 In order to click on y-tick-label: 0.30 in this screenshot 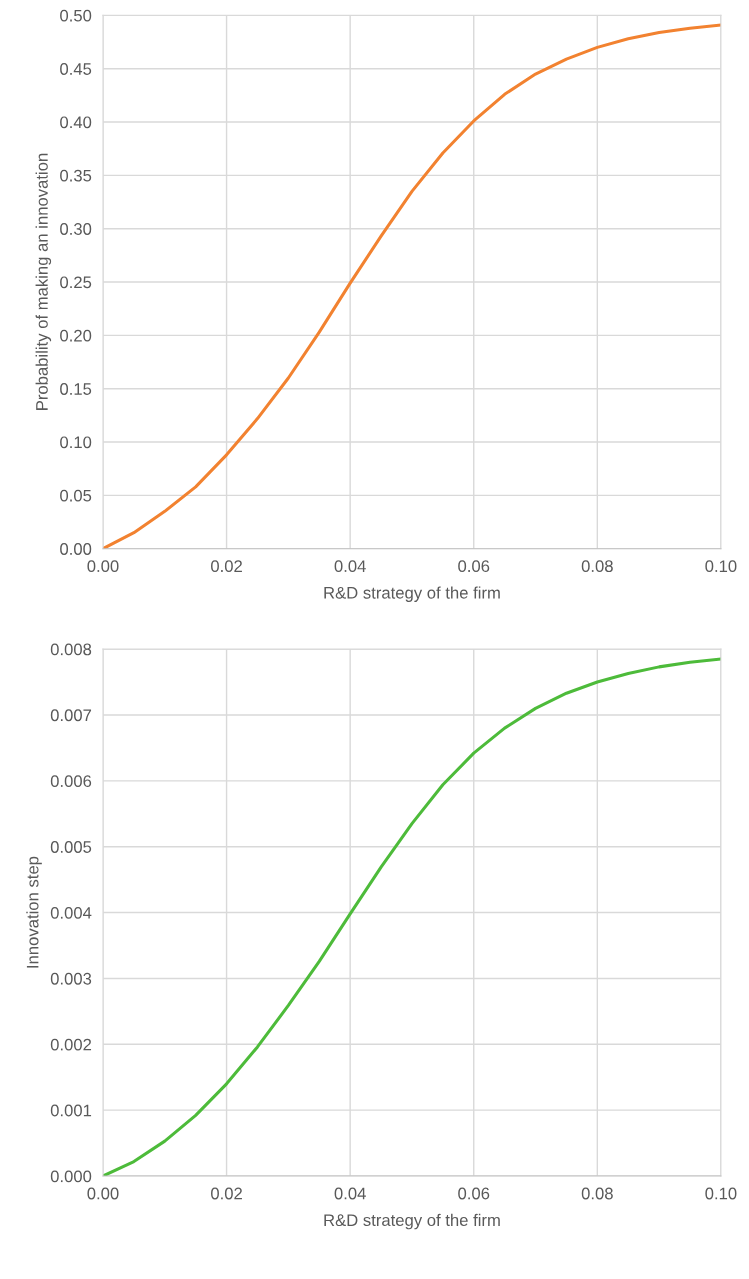, I will do `click(76, 229)`.